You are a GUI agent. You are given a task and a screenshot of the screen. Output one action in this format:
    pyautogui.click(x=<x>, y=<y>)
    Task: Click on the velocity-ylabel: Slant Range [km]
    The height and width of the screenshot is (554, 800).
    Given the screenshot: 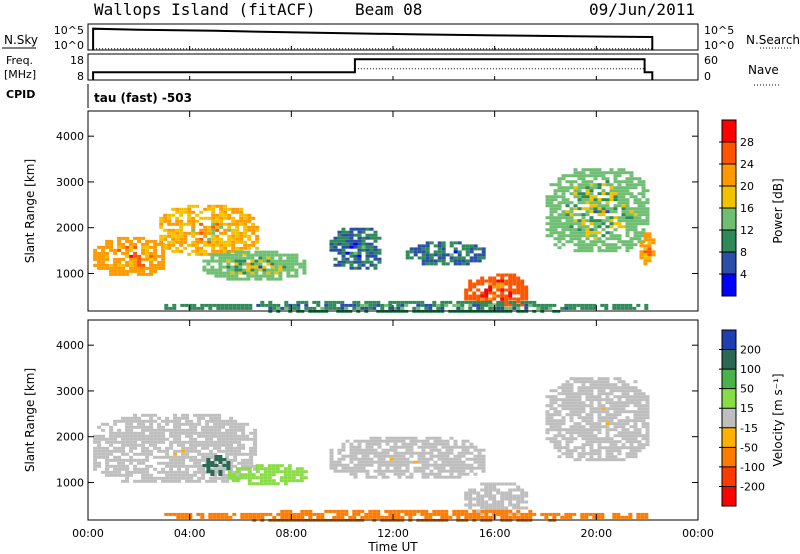 What is the action you would take?
    pyautogui.click(x=30, y=420)
    